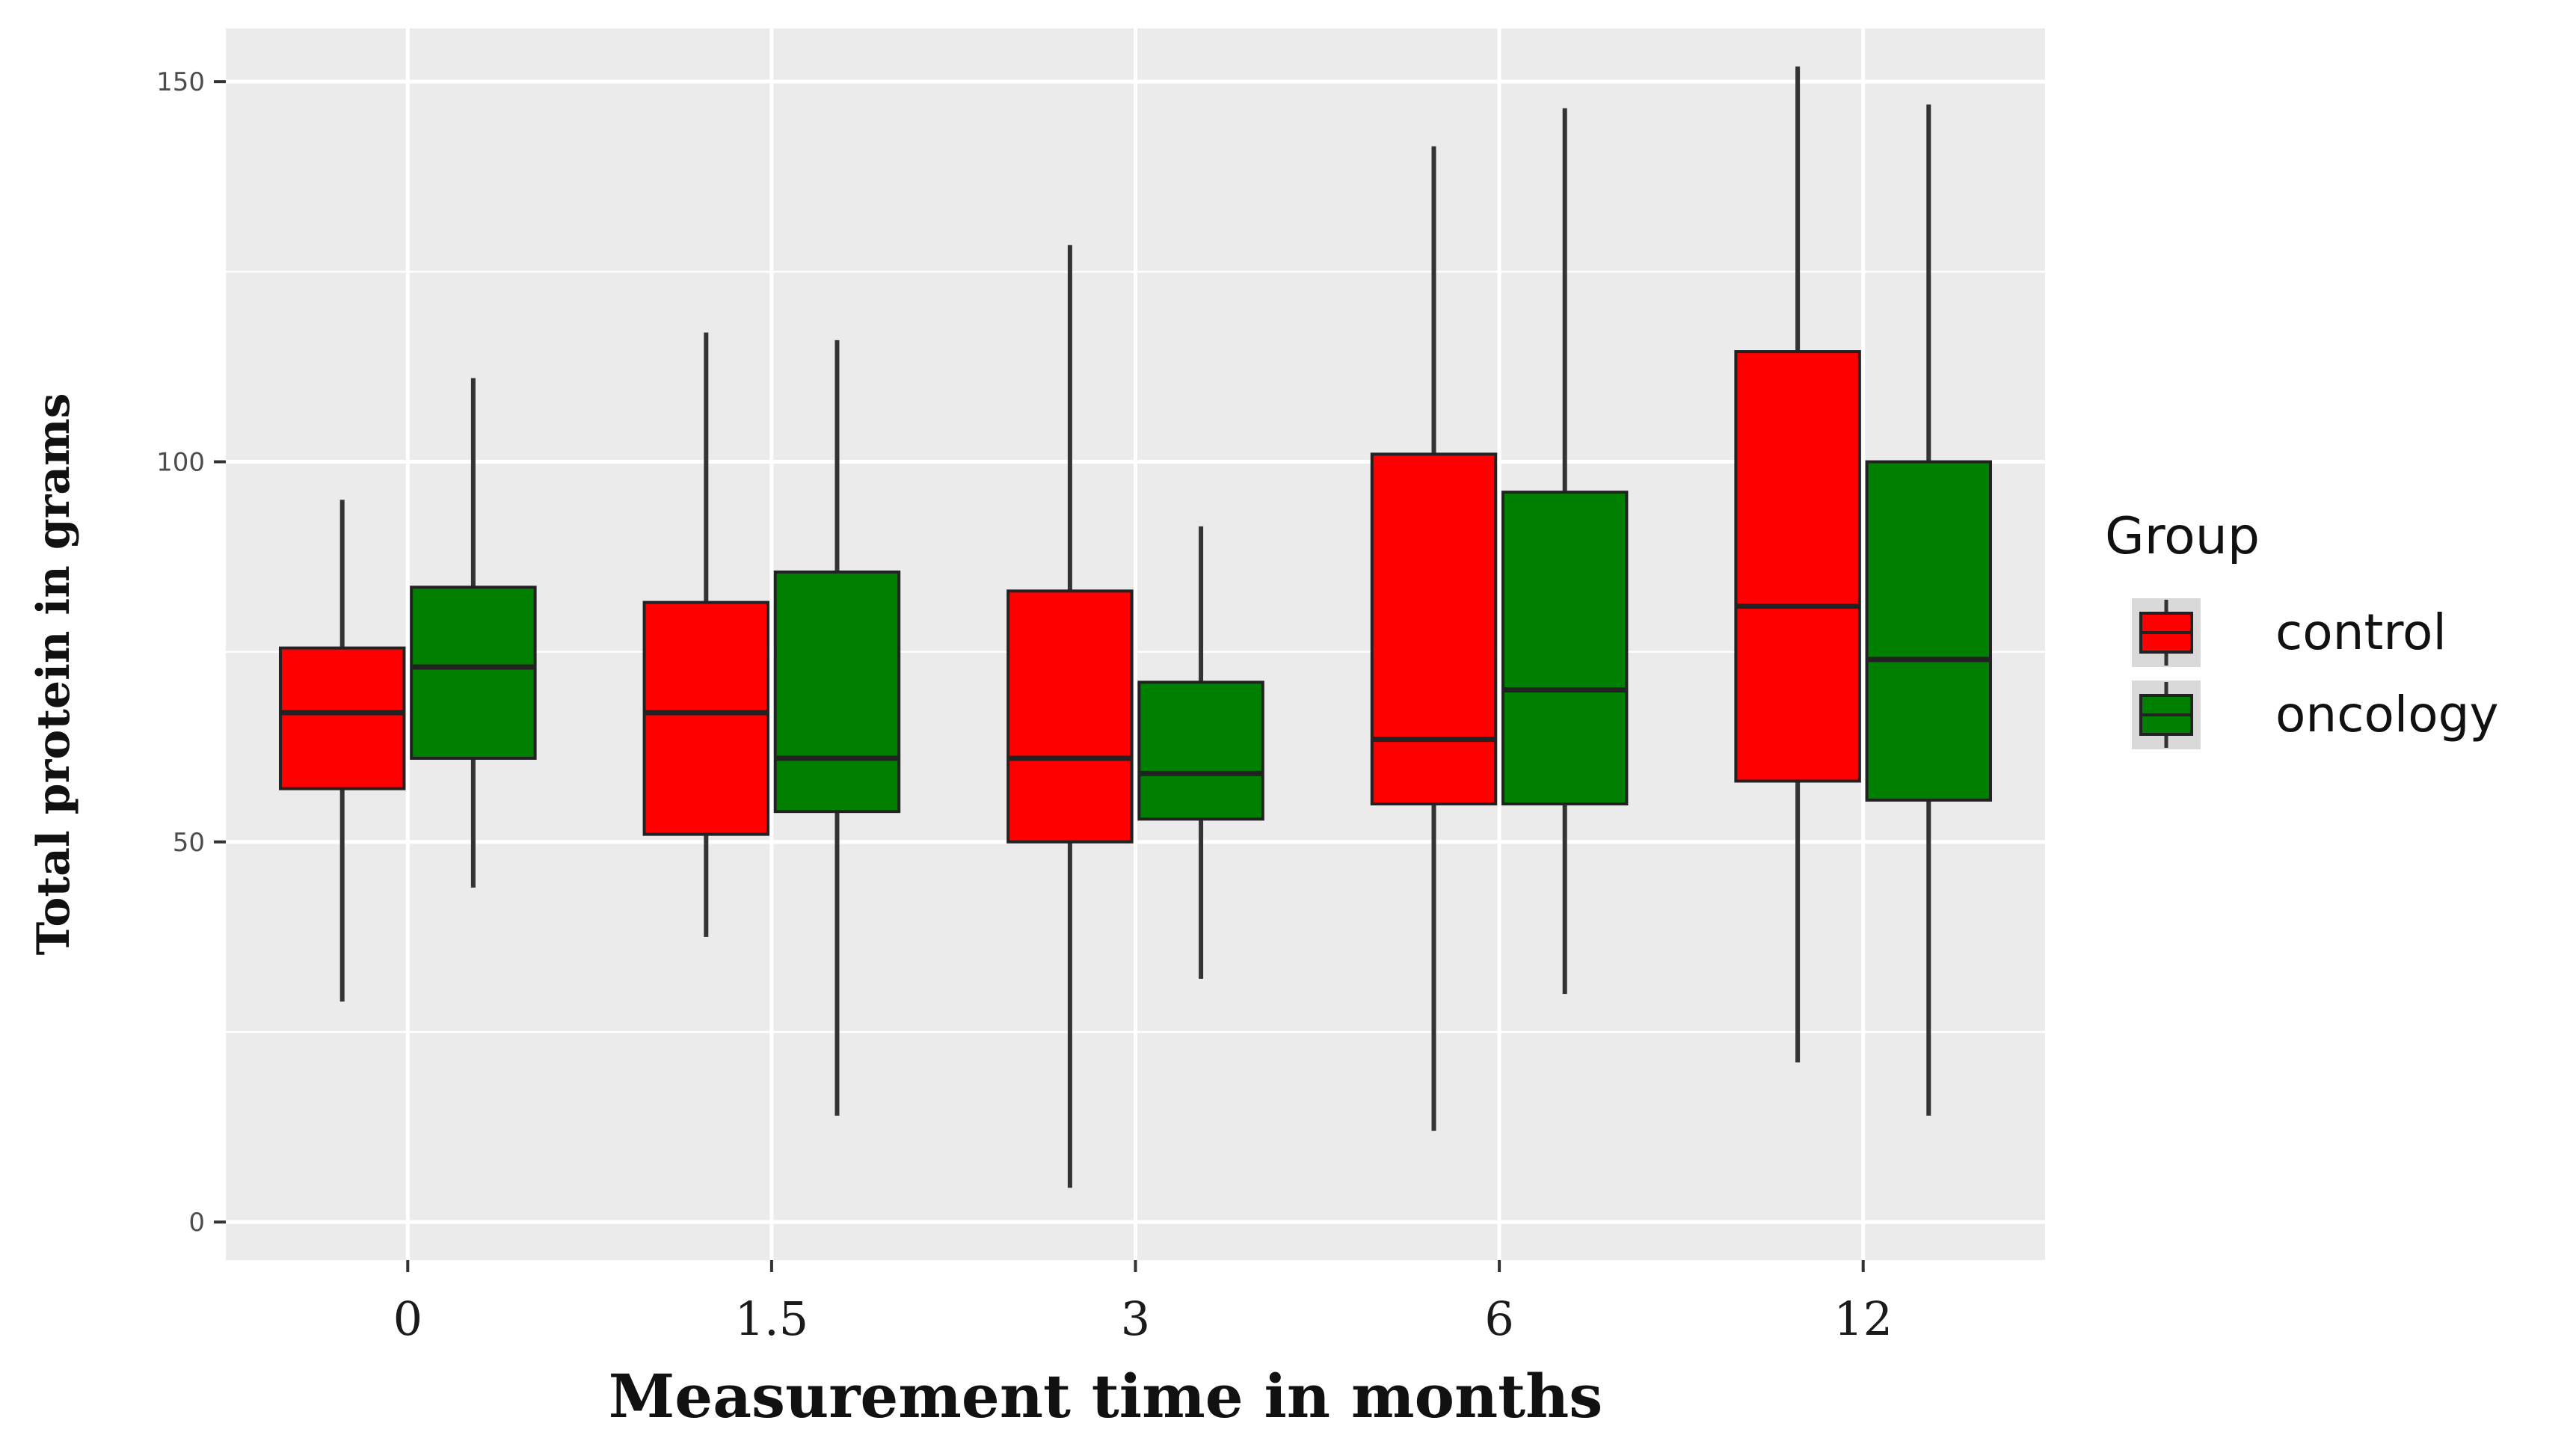 This screenshot has height=1453, width=2576. I want to click on legend-label-control: control, so click(2361, 632).